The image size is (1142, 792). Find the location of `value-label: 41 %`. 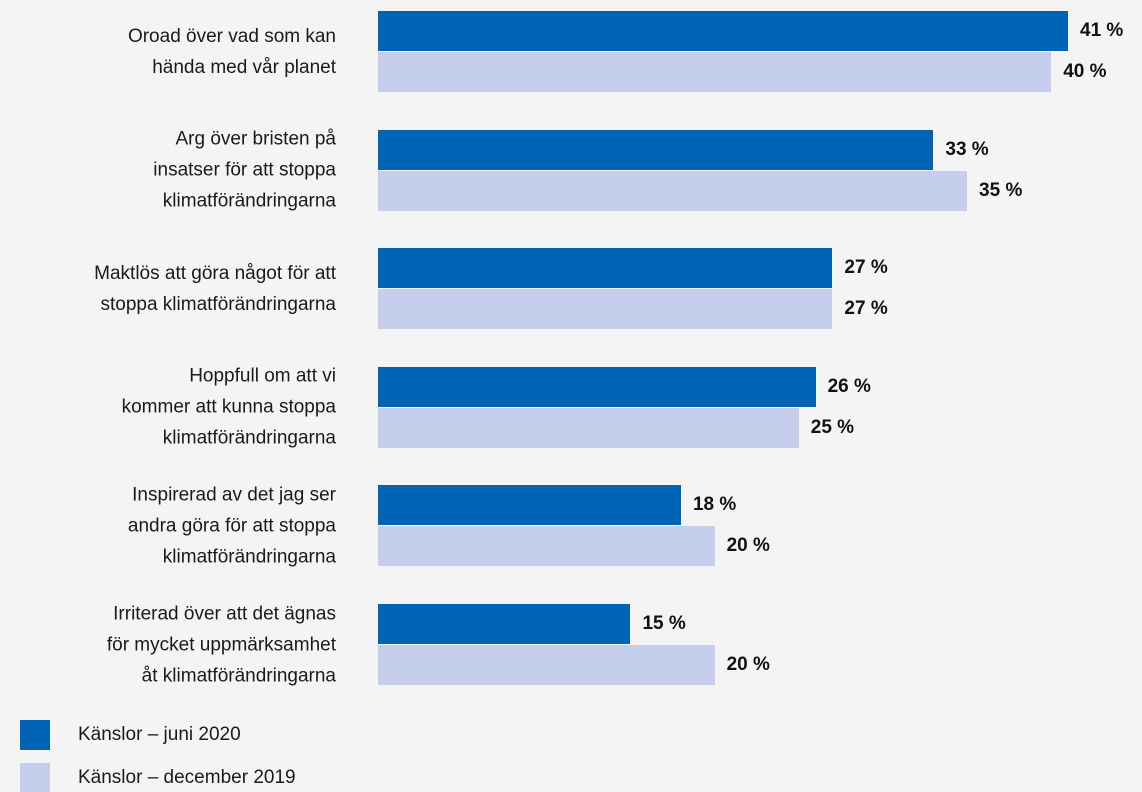

value-label: 41 % is located at coordinates (1102, 30).